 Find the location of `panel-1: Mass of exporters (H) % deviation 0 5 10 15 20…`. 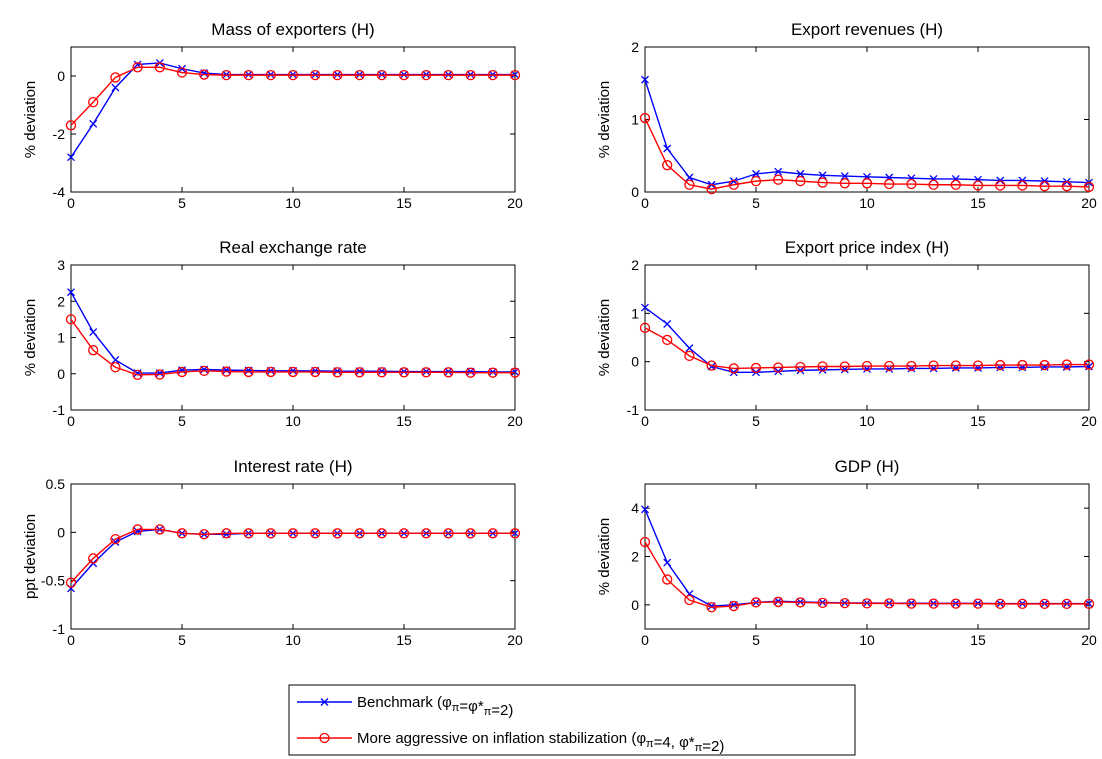

panel-1: Mass of exporters (H) % deviation 0 5 10 15 20… is located at coordinates (272, 115).